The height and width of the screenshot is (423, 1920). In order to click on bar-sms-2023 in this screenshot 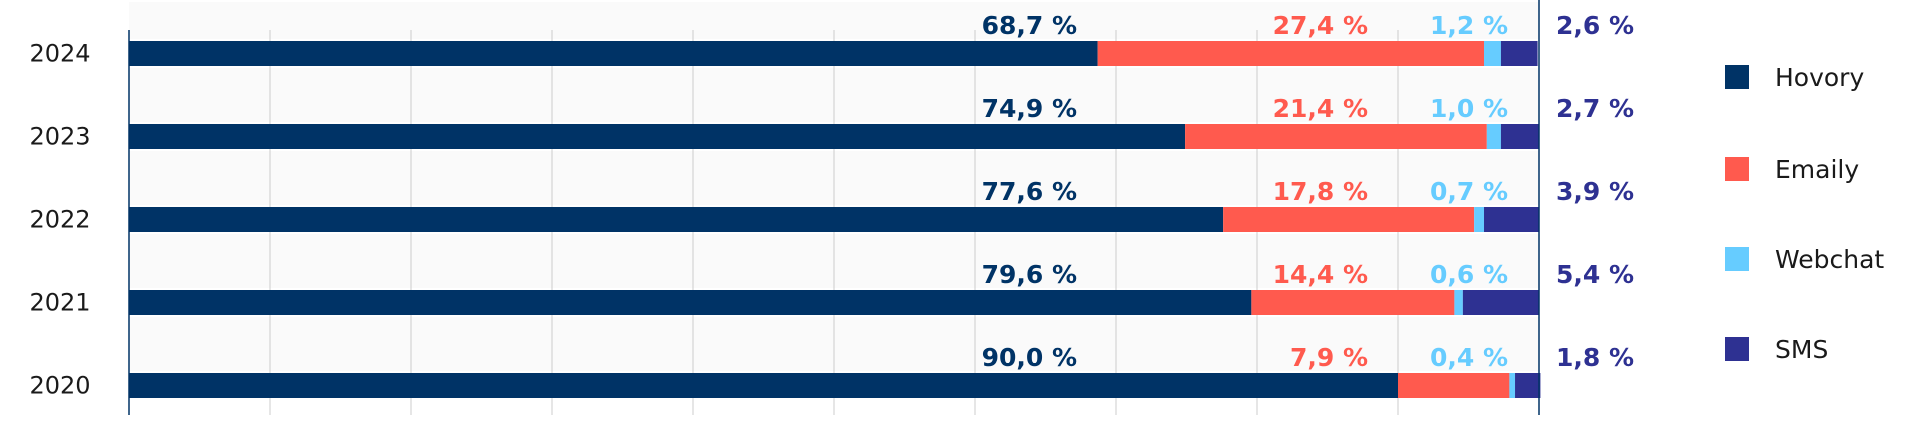, I will do `click(1519, 136)`.